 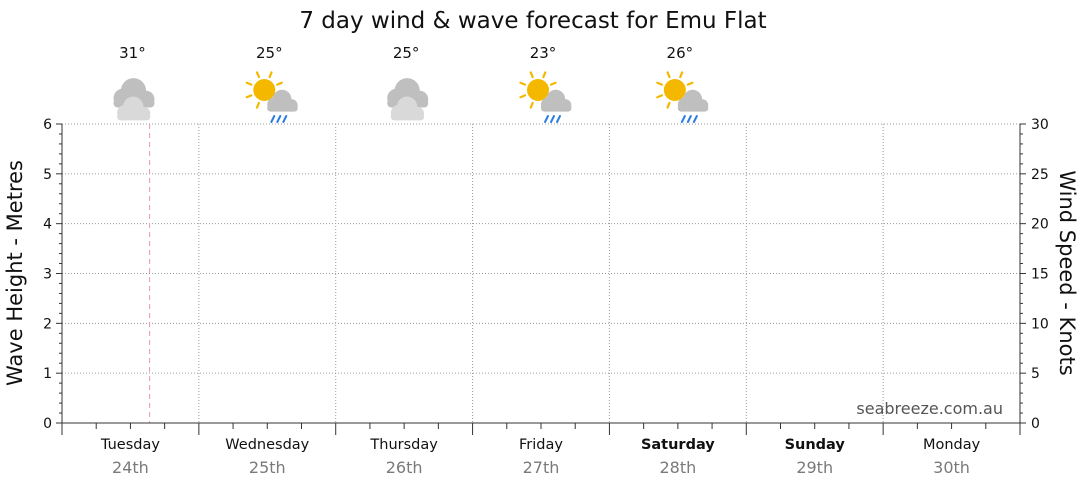 I want to click on y-right-tick-label: 0, so click(x=1035, y=424).